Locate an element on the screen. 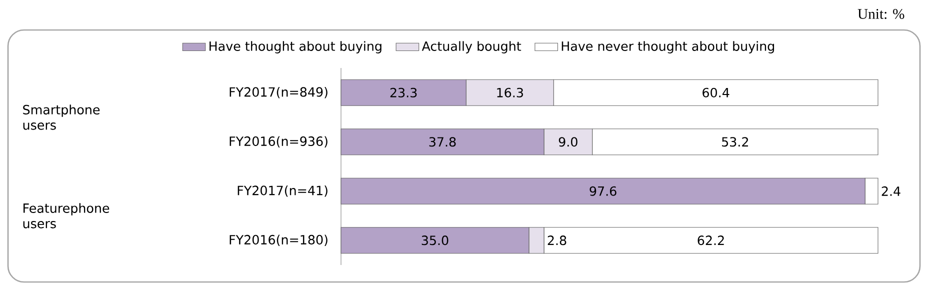  data-label: 60.4 is located at coordinates (716, 93).